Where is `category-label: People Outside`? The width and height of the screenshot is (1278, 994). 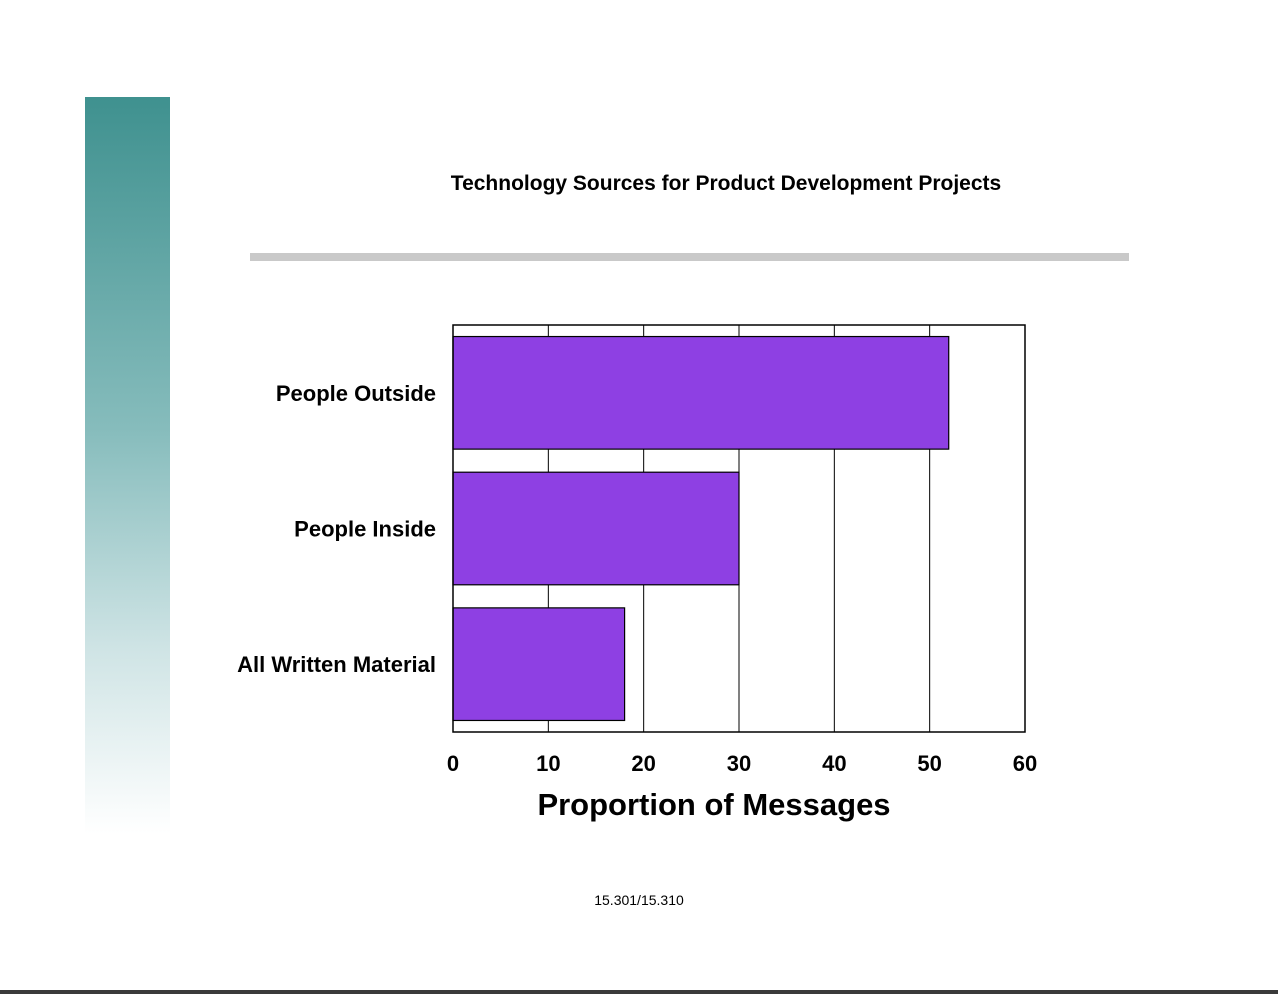 category-label: People Outside is located at coordinates (356, 393).